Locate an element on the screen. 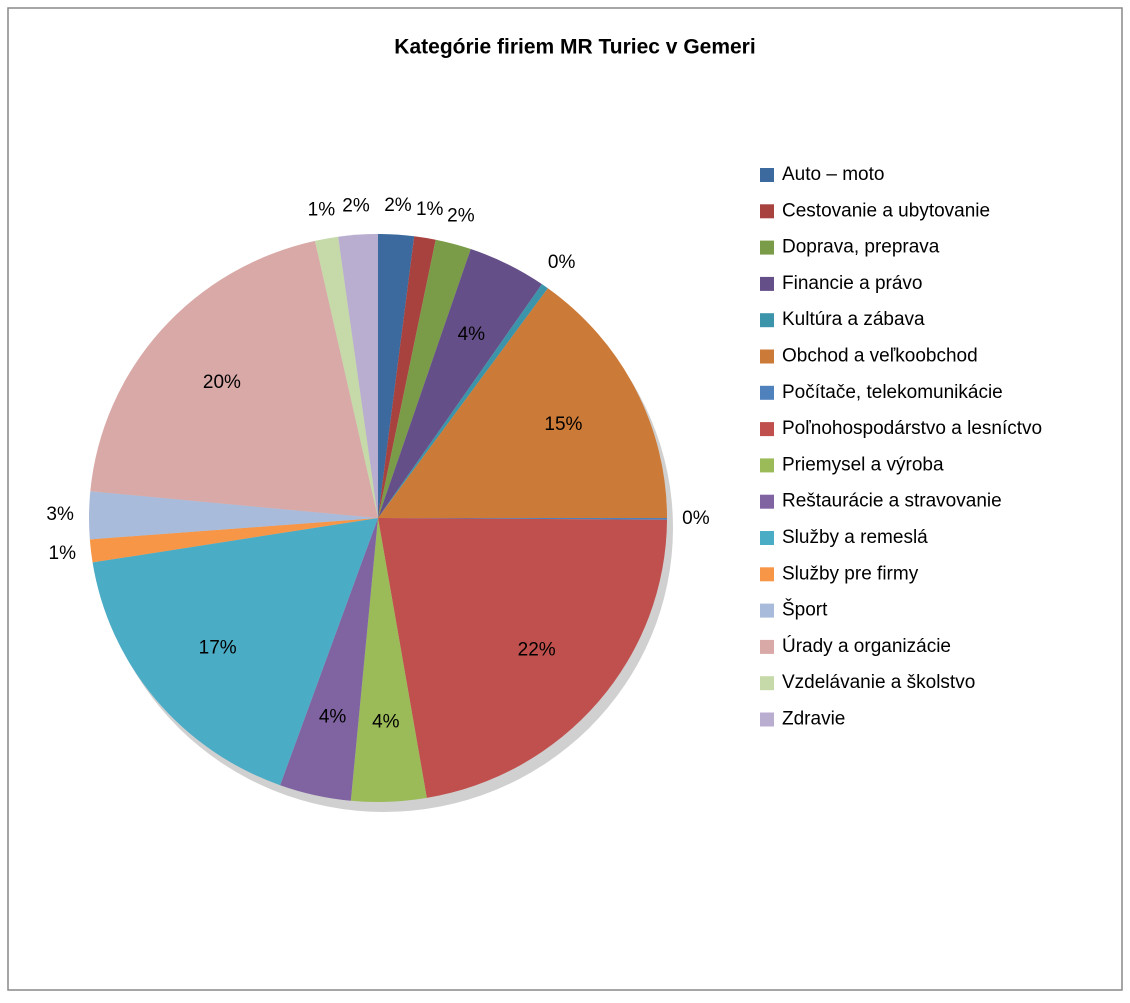 This screenshot has height=1003, width=1130. legend-label: Obchod a veľkoobchod is located at coordinates (880, 356).